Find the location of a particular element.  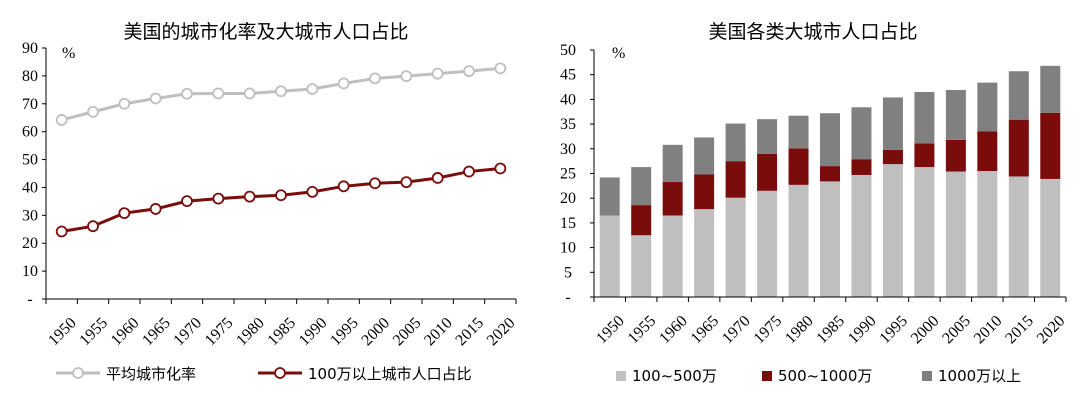

legend-label: 100万以上城市人口占比 is located at coordinates (390, 374).